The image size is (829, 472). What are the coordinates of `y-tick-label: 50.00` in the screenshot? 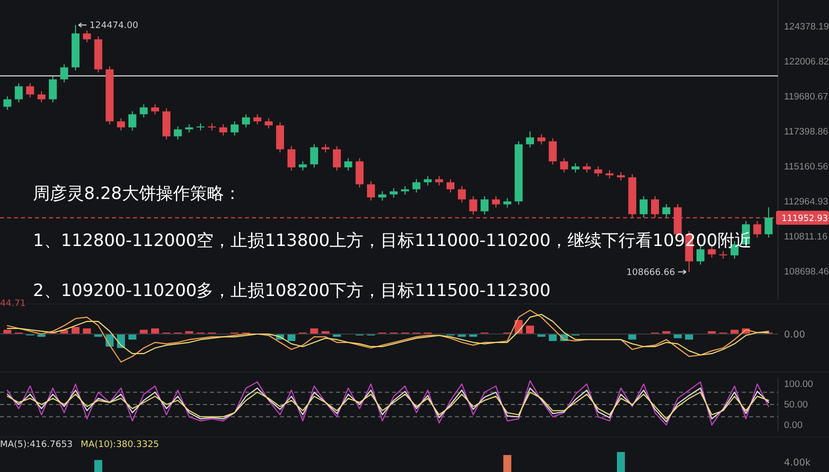 It's located at (796, 405).